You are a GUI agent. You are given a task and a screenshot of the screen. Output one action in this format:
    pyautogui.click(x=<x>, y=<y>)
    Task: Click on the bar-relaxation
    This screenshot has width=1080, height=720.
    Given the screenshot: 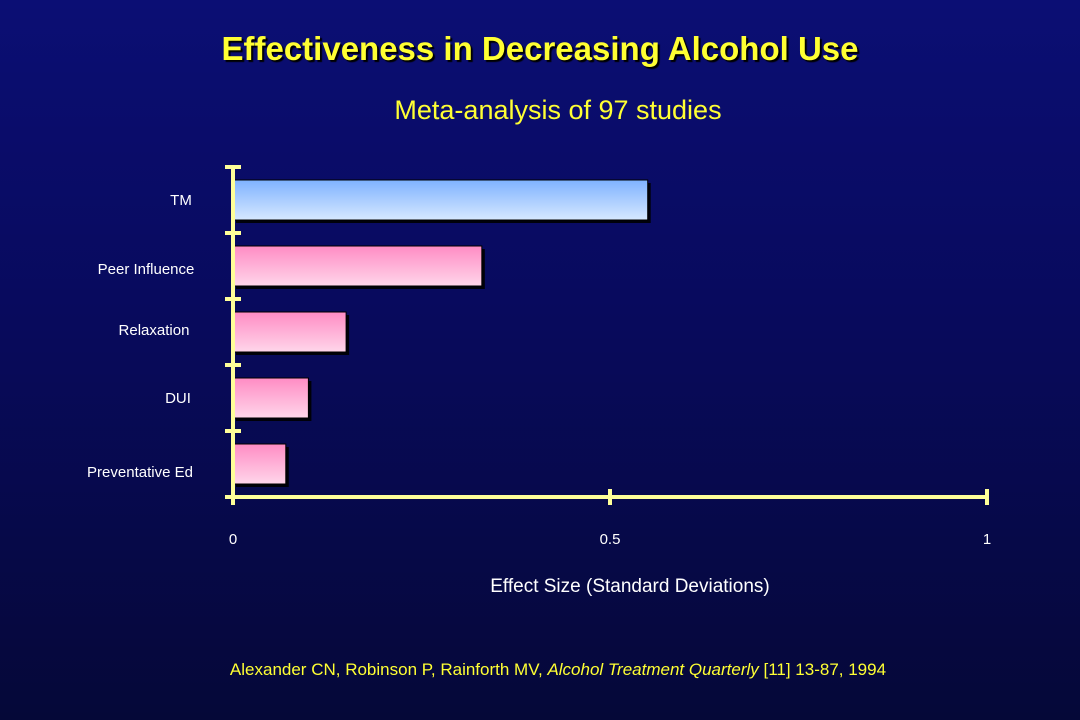 What is the action you would take?
    pyautogui.click(x=289, y=332)
    